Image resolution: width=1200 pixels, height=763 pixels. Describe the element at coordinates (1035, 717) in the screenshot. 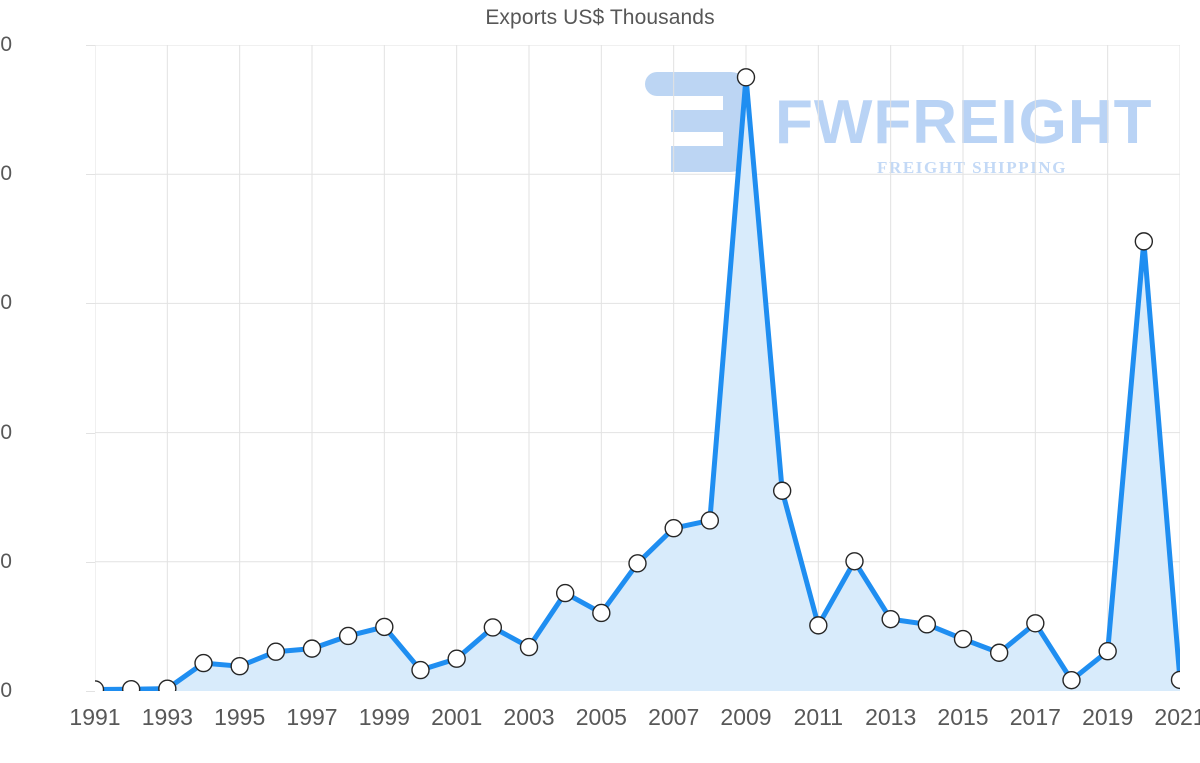

I see `x-axis-tick-label: 2017` at that location.